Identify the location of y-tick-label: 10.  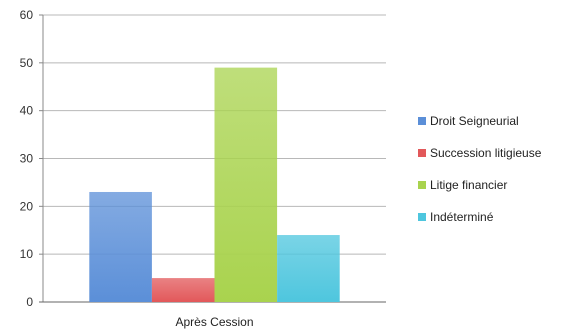
(27, 254).